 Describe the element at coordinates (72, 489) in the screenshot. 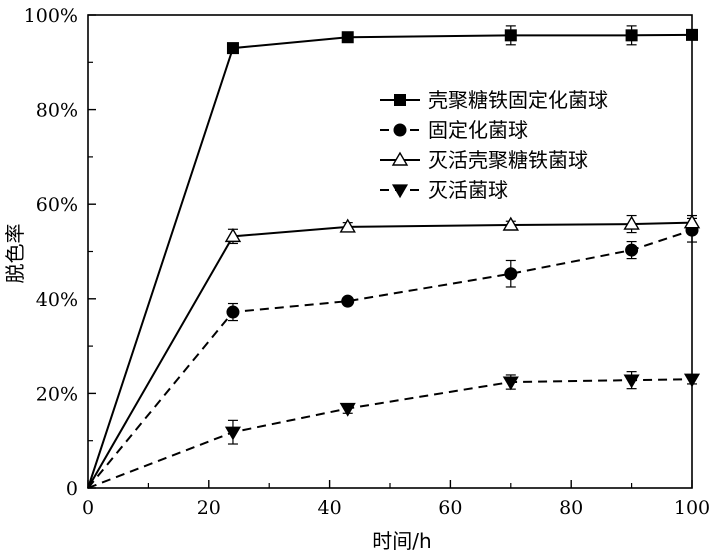

I see `y-tick-label: 0` at that location.